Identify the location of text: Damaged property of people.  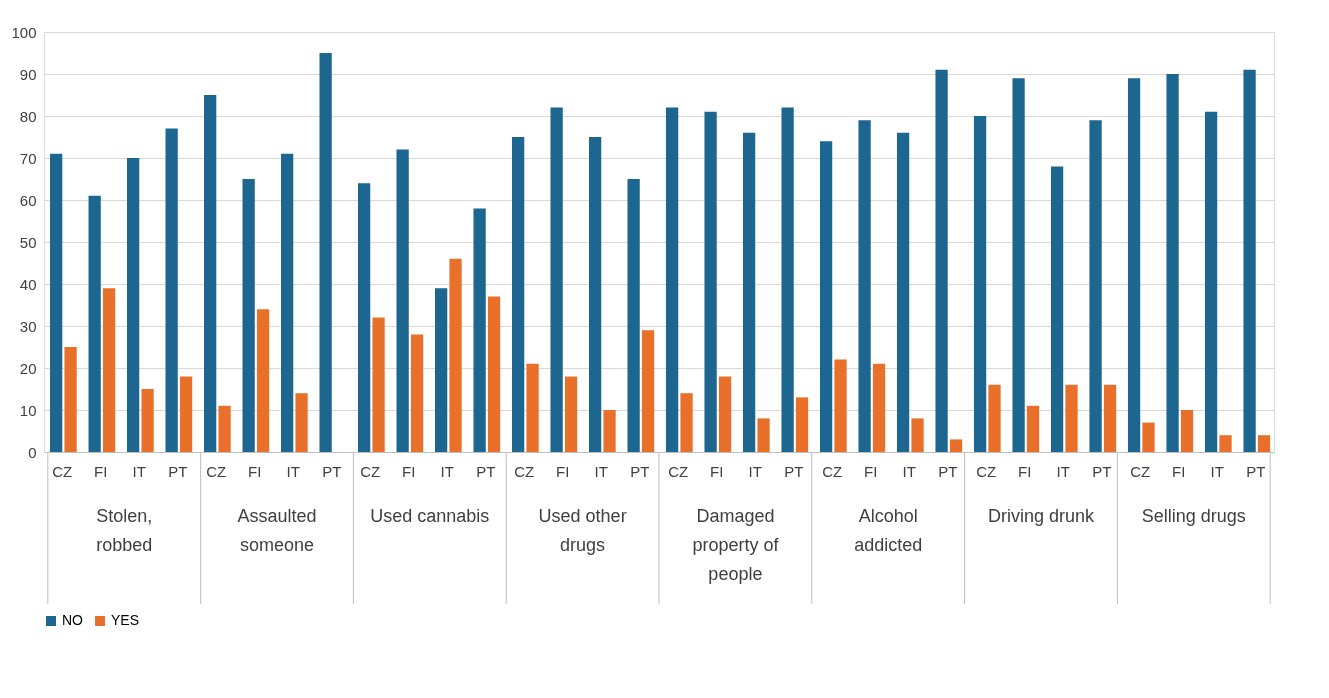
(736, 545).